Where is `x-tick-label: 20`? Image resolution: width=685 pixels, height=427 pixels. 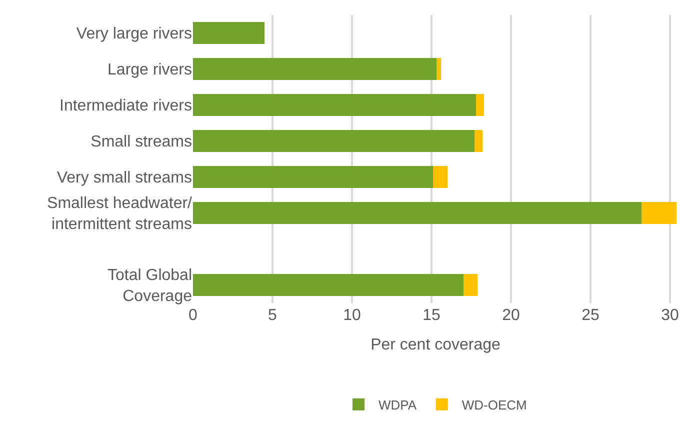 x-tick-label: 20 is located at coordinates (511, 315).